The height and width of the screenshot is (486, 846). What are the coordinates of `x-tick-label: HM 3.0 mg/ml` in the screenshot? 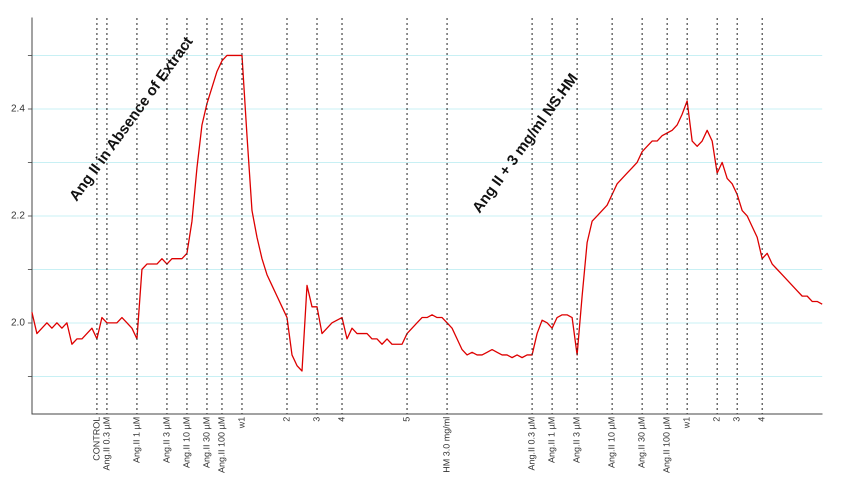 It's located at (447, 444).